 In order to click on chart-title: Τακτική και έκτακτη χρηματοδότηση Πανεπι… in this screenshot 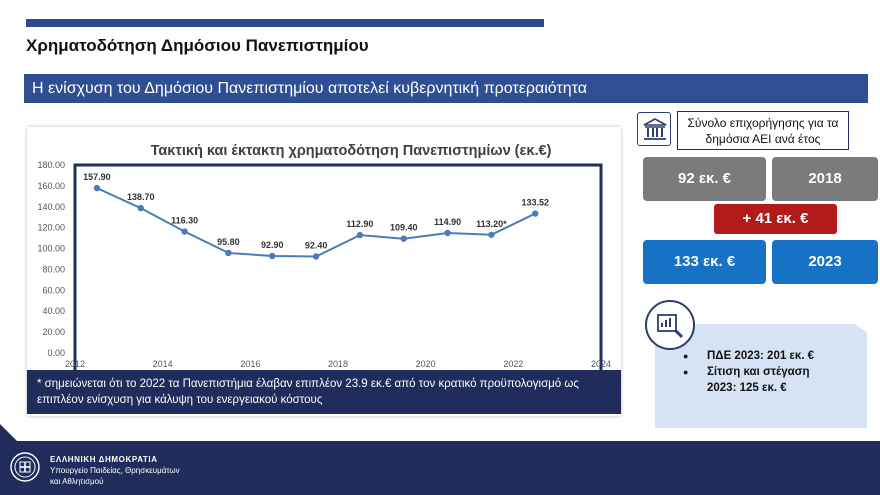, I will do `click(351, 151)`.